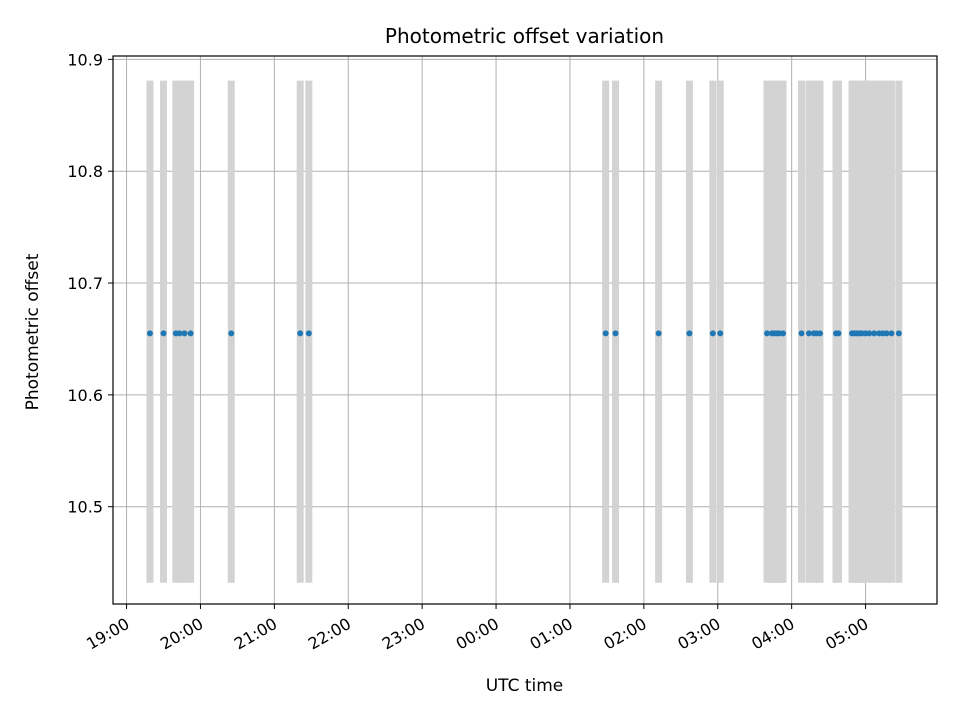  What do you see at coordinates (85, 507) in the screenshot?
I see `y-tick-label: 10.5` at bounding box center [85, 507].